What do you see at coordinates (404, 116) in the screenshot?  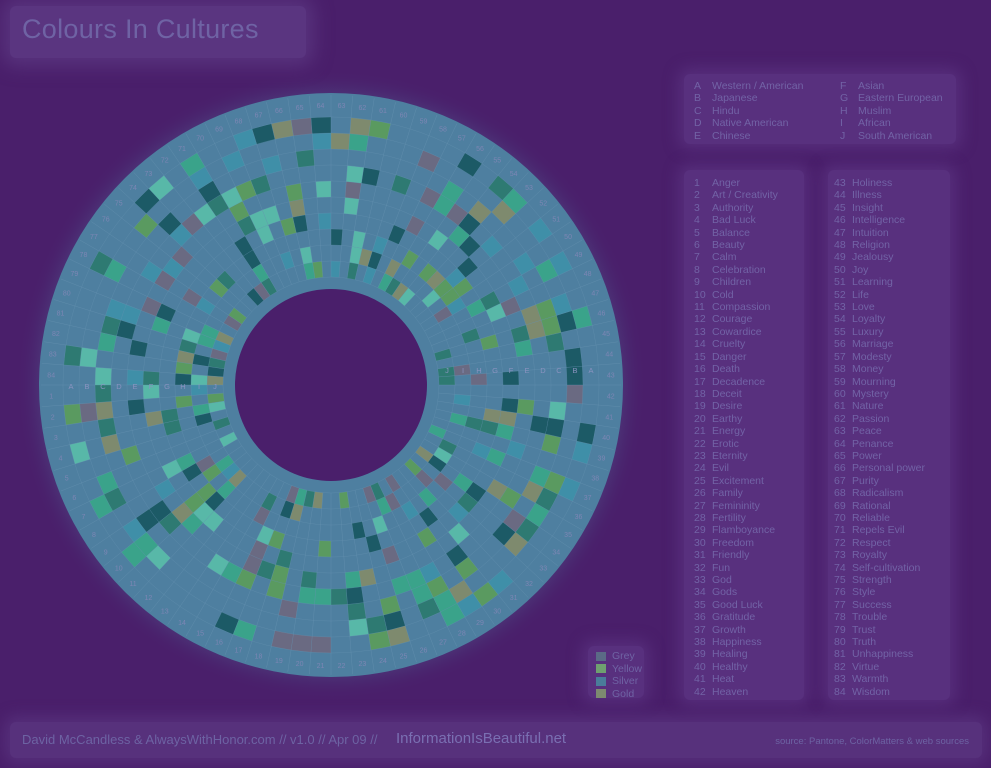 I see `sector-tick-label: 60` at bounding box center [404, 116].